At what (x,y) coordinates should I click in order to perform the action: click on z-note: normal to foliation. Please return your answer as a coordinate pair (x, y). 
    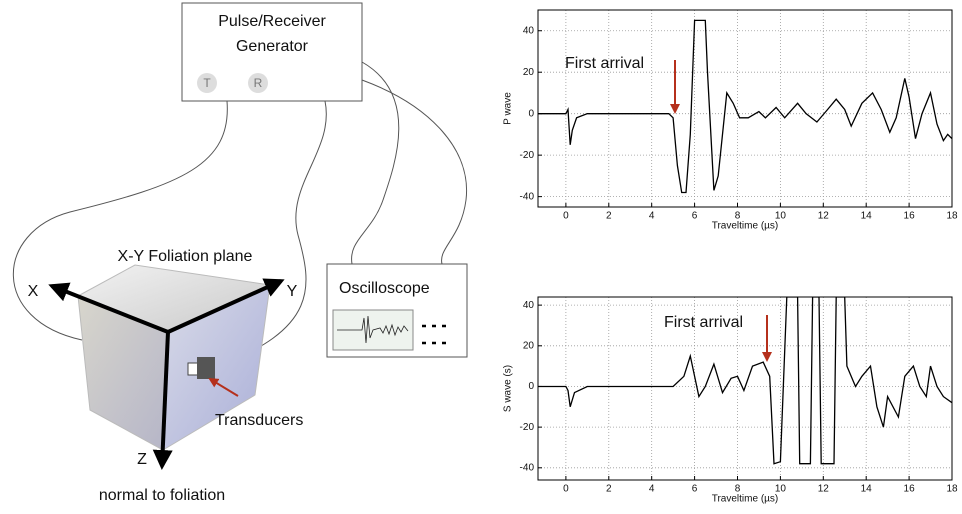
    Looking at the image, I should click on (162, 495).